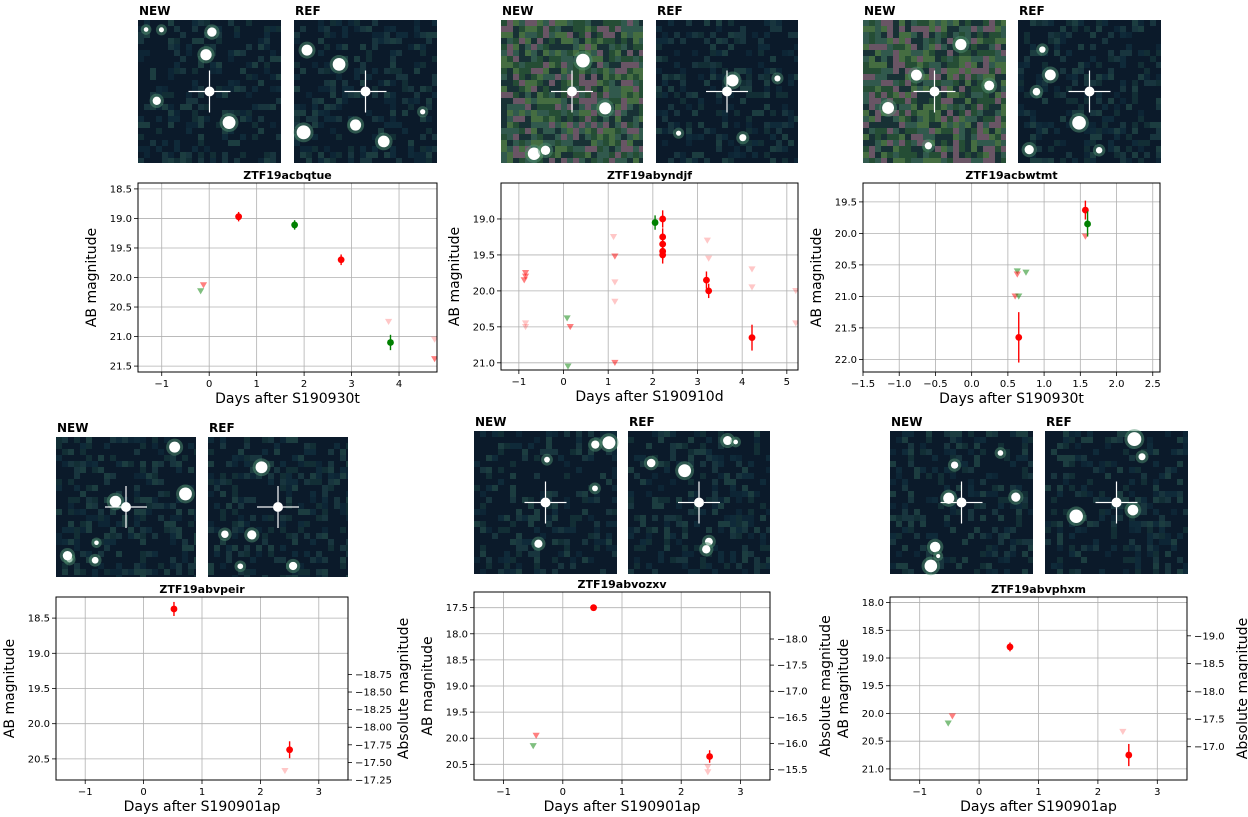 Image resolution: width=1248 pixels, height=817 pixels. What do you see at coordinates (209, 91) in the screenshot?
I see `target-source` at bounding box center [209, 91].